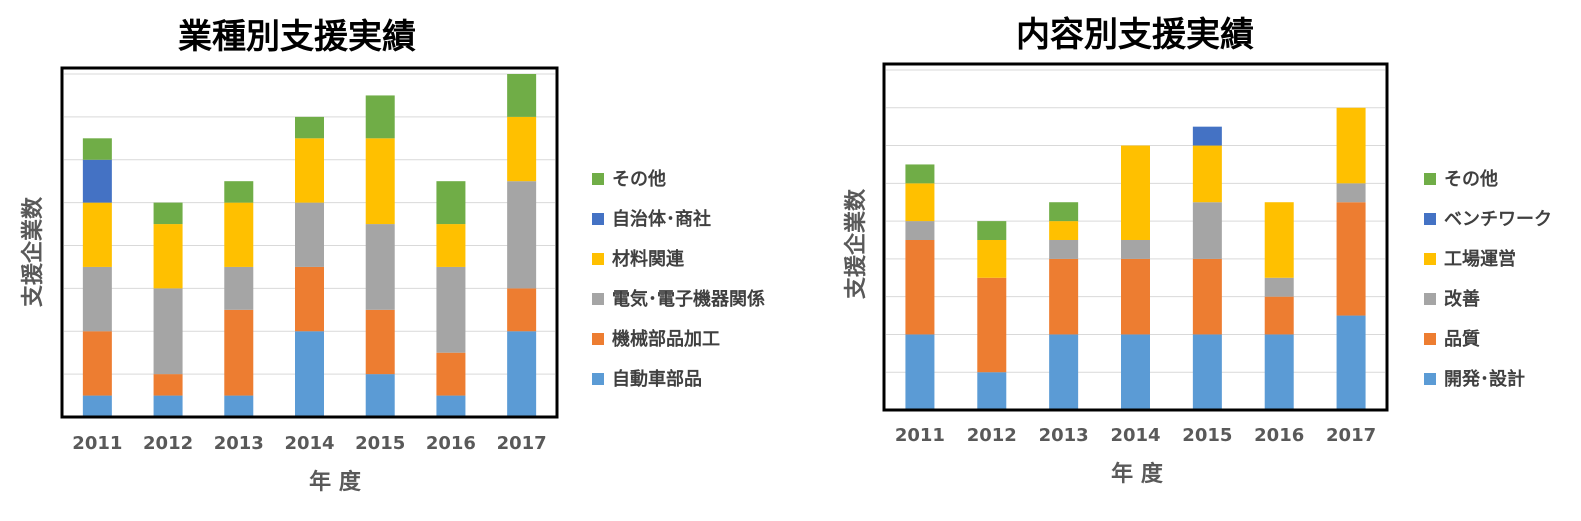 Image resolution: width=1581 pixels, height=521 pixels. Describe the element at coordinates (920, 435) in the screenshot. I see `x-tick-label: 2011` at that location.